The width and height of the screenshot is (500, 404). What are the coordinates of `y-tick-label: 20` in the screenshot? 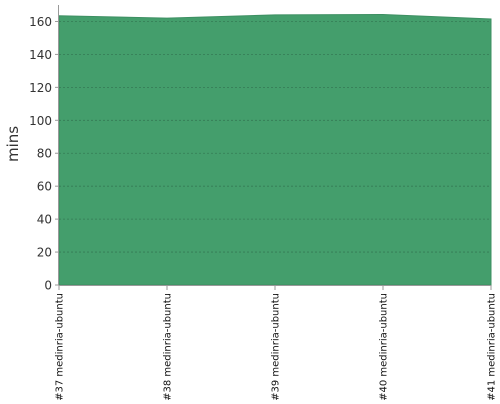 It's located at (44, 253).